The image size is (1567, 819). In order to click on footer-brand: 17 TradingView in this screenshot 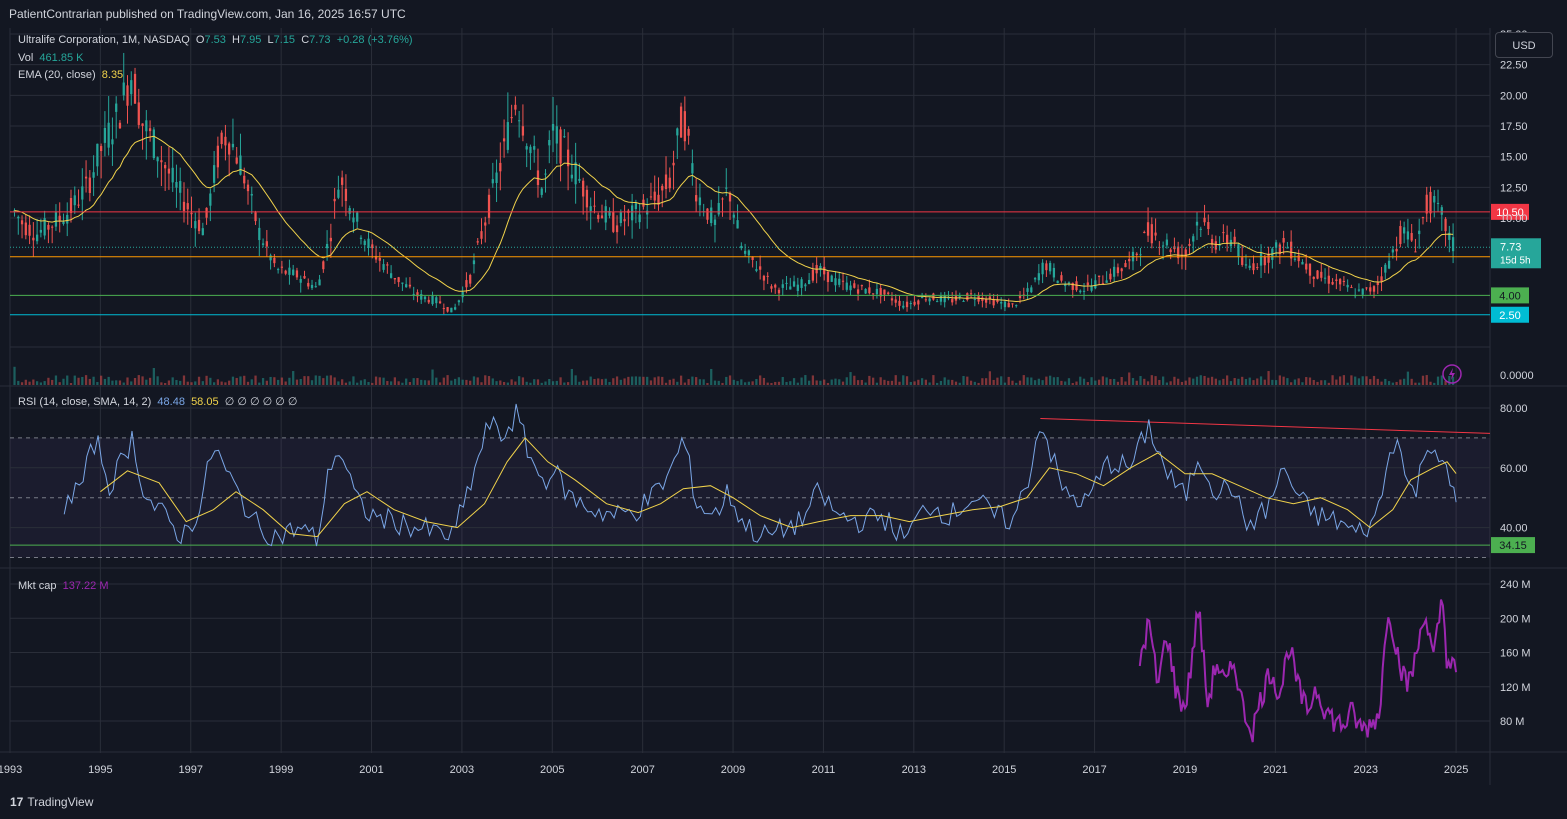, I will do `click(783, 802)`.